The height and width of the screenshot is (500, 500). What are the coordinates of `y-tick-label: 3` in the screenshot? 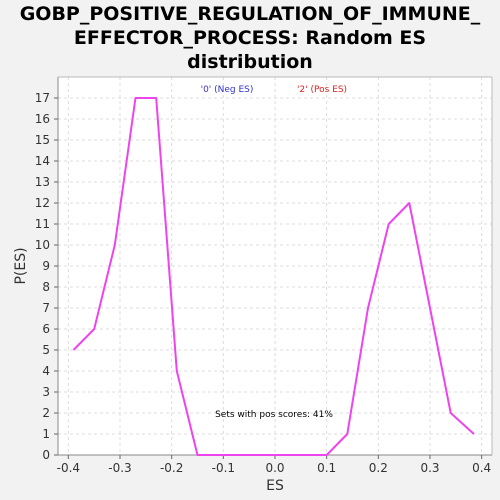 It's located at (46, 392).